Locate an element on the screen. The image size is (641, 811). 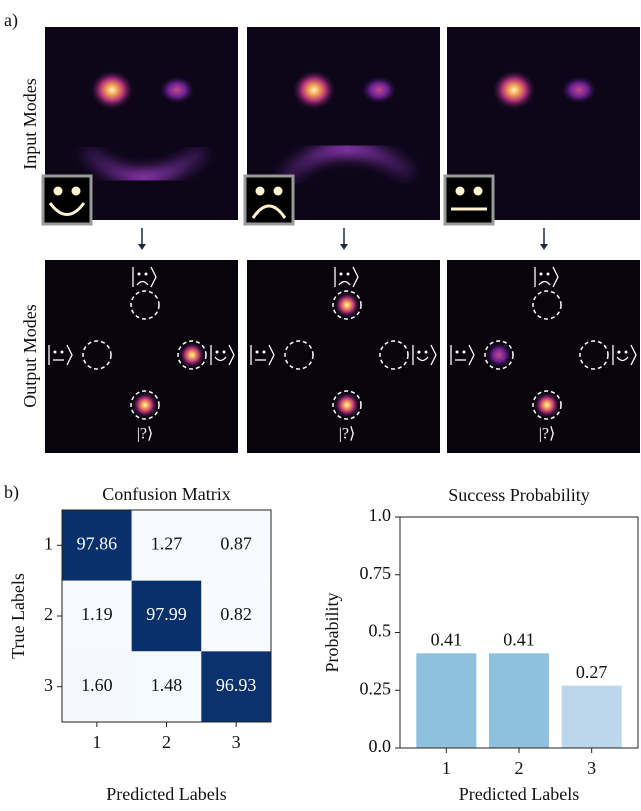
panel-label: a) is located at coordinates (11, 20).